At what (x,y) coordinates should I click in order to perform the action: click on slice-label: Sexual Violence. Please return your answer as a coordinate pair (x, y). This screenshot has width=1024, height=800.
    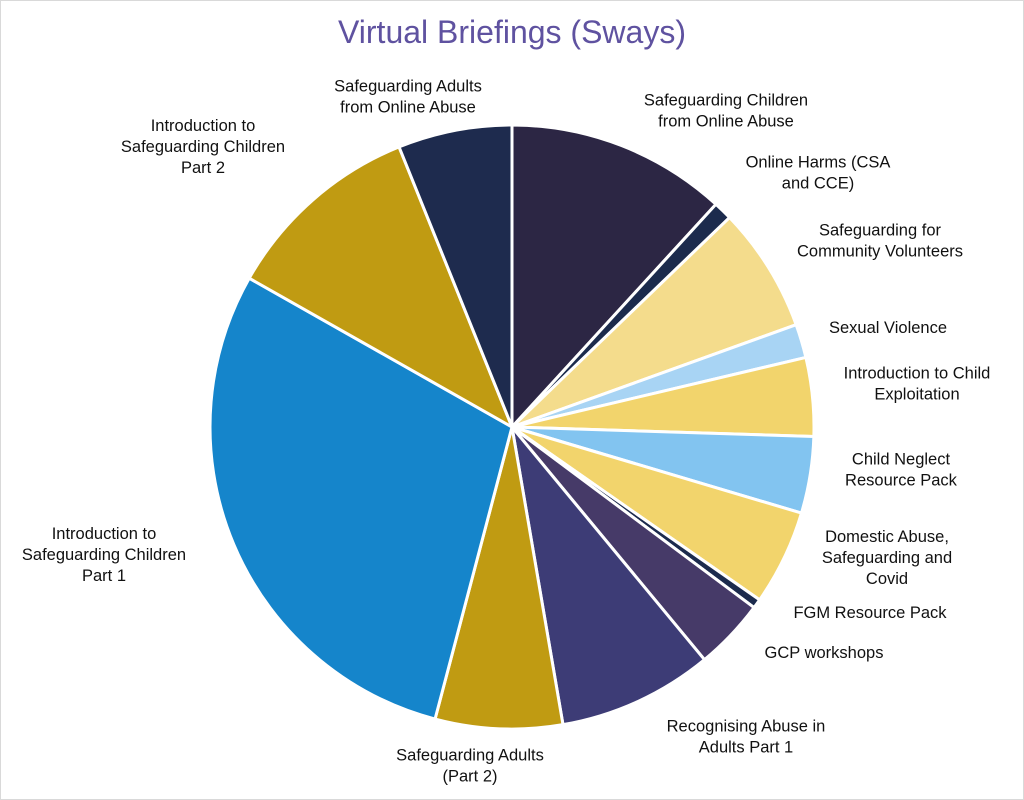
    Looking at the image, I should click on (888, 328).